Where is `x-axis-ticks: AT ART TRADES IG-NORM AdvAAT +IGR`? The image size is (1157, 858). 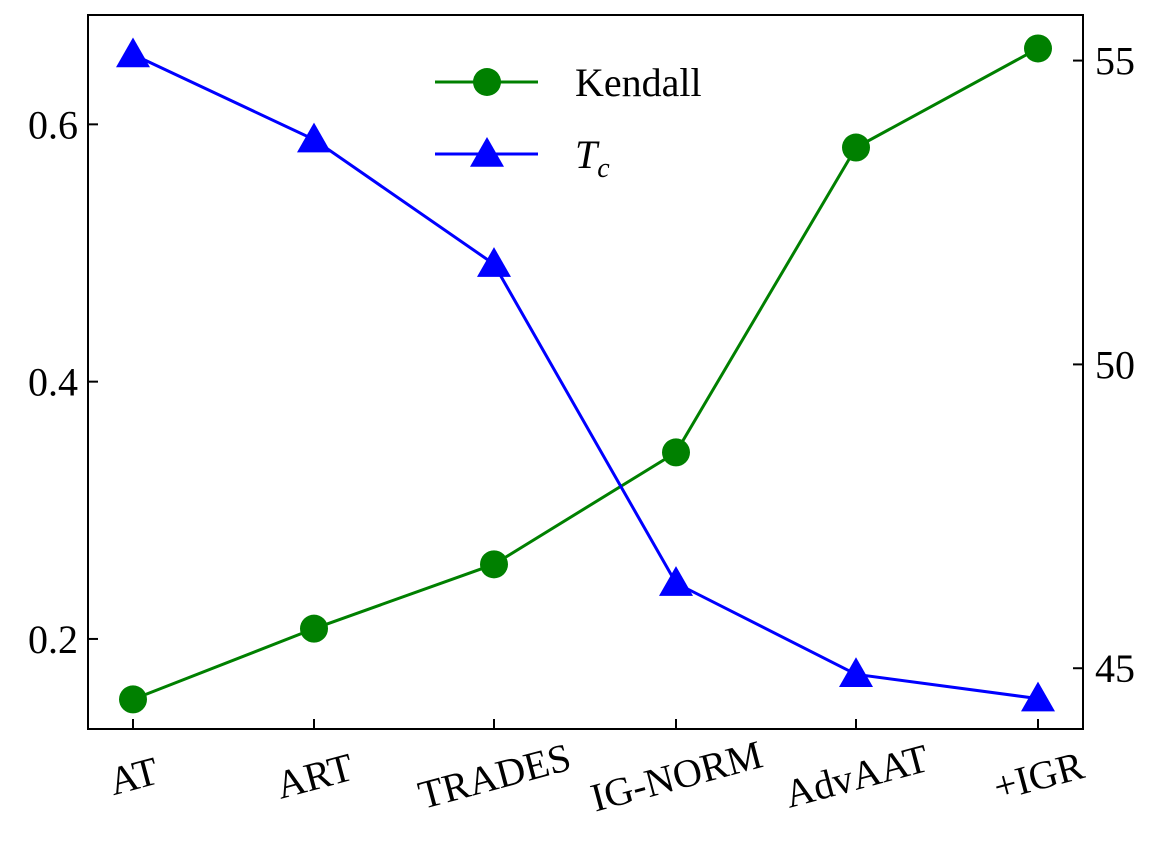 x-axis-ticks: AT ART TRADES IG-NORM AdvAAT +IGR is located at coordinates (596, 769).